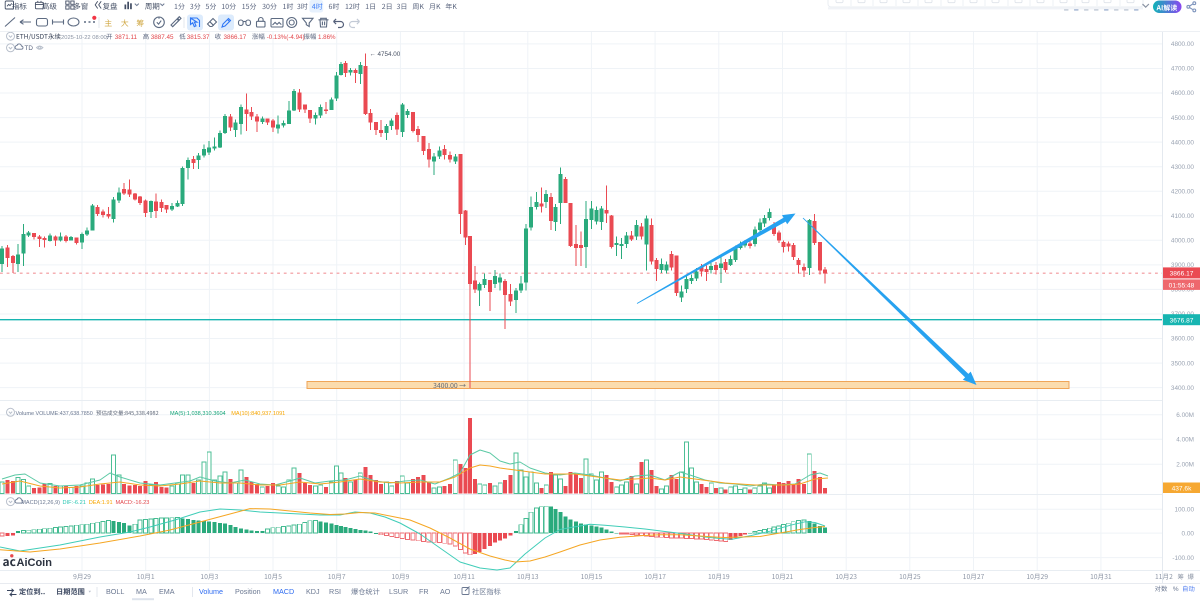  Describe the element at coordinates (283, 591) in the screenshot. I see `svg-text: MACD` at that location.